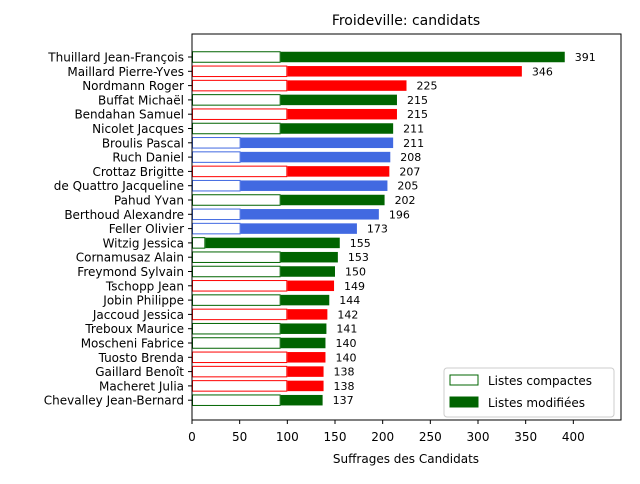 This screenshot has height=484, width=640. What do you see at coordinates (377, 229) in the screenshot?
I see `value-label: 173` at bounding box center [377, 229].